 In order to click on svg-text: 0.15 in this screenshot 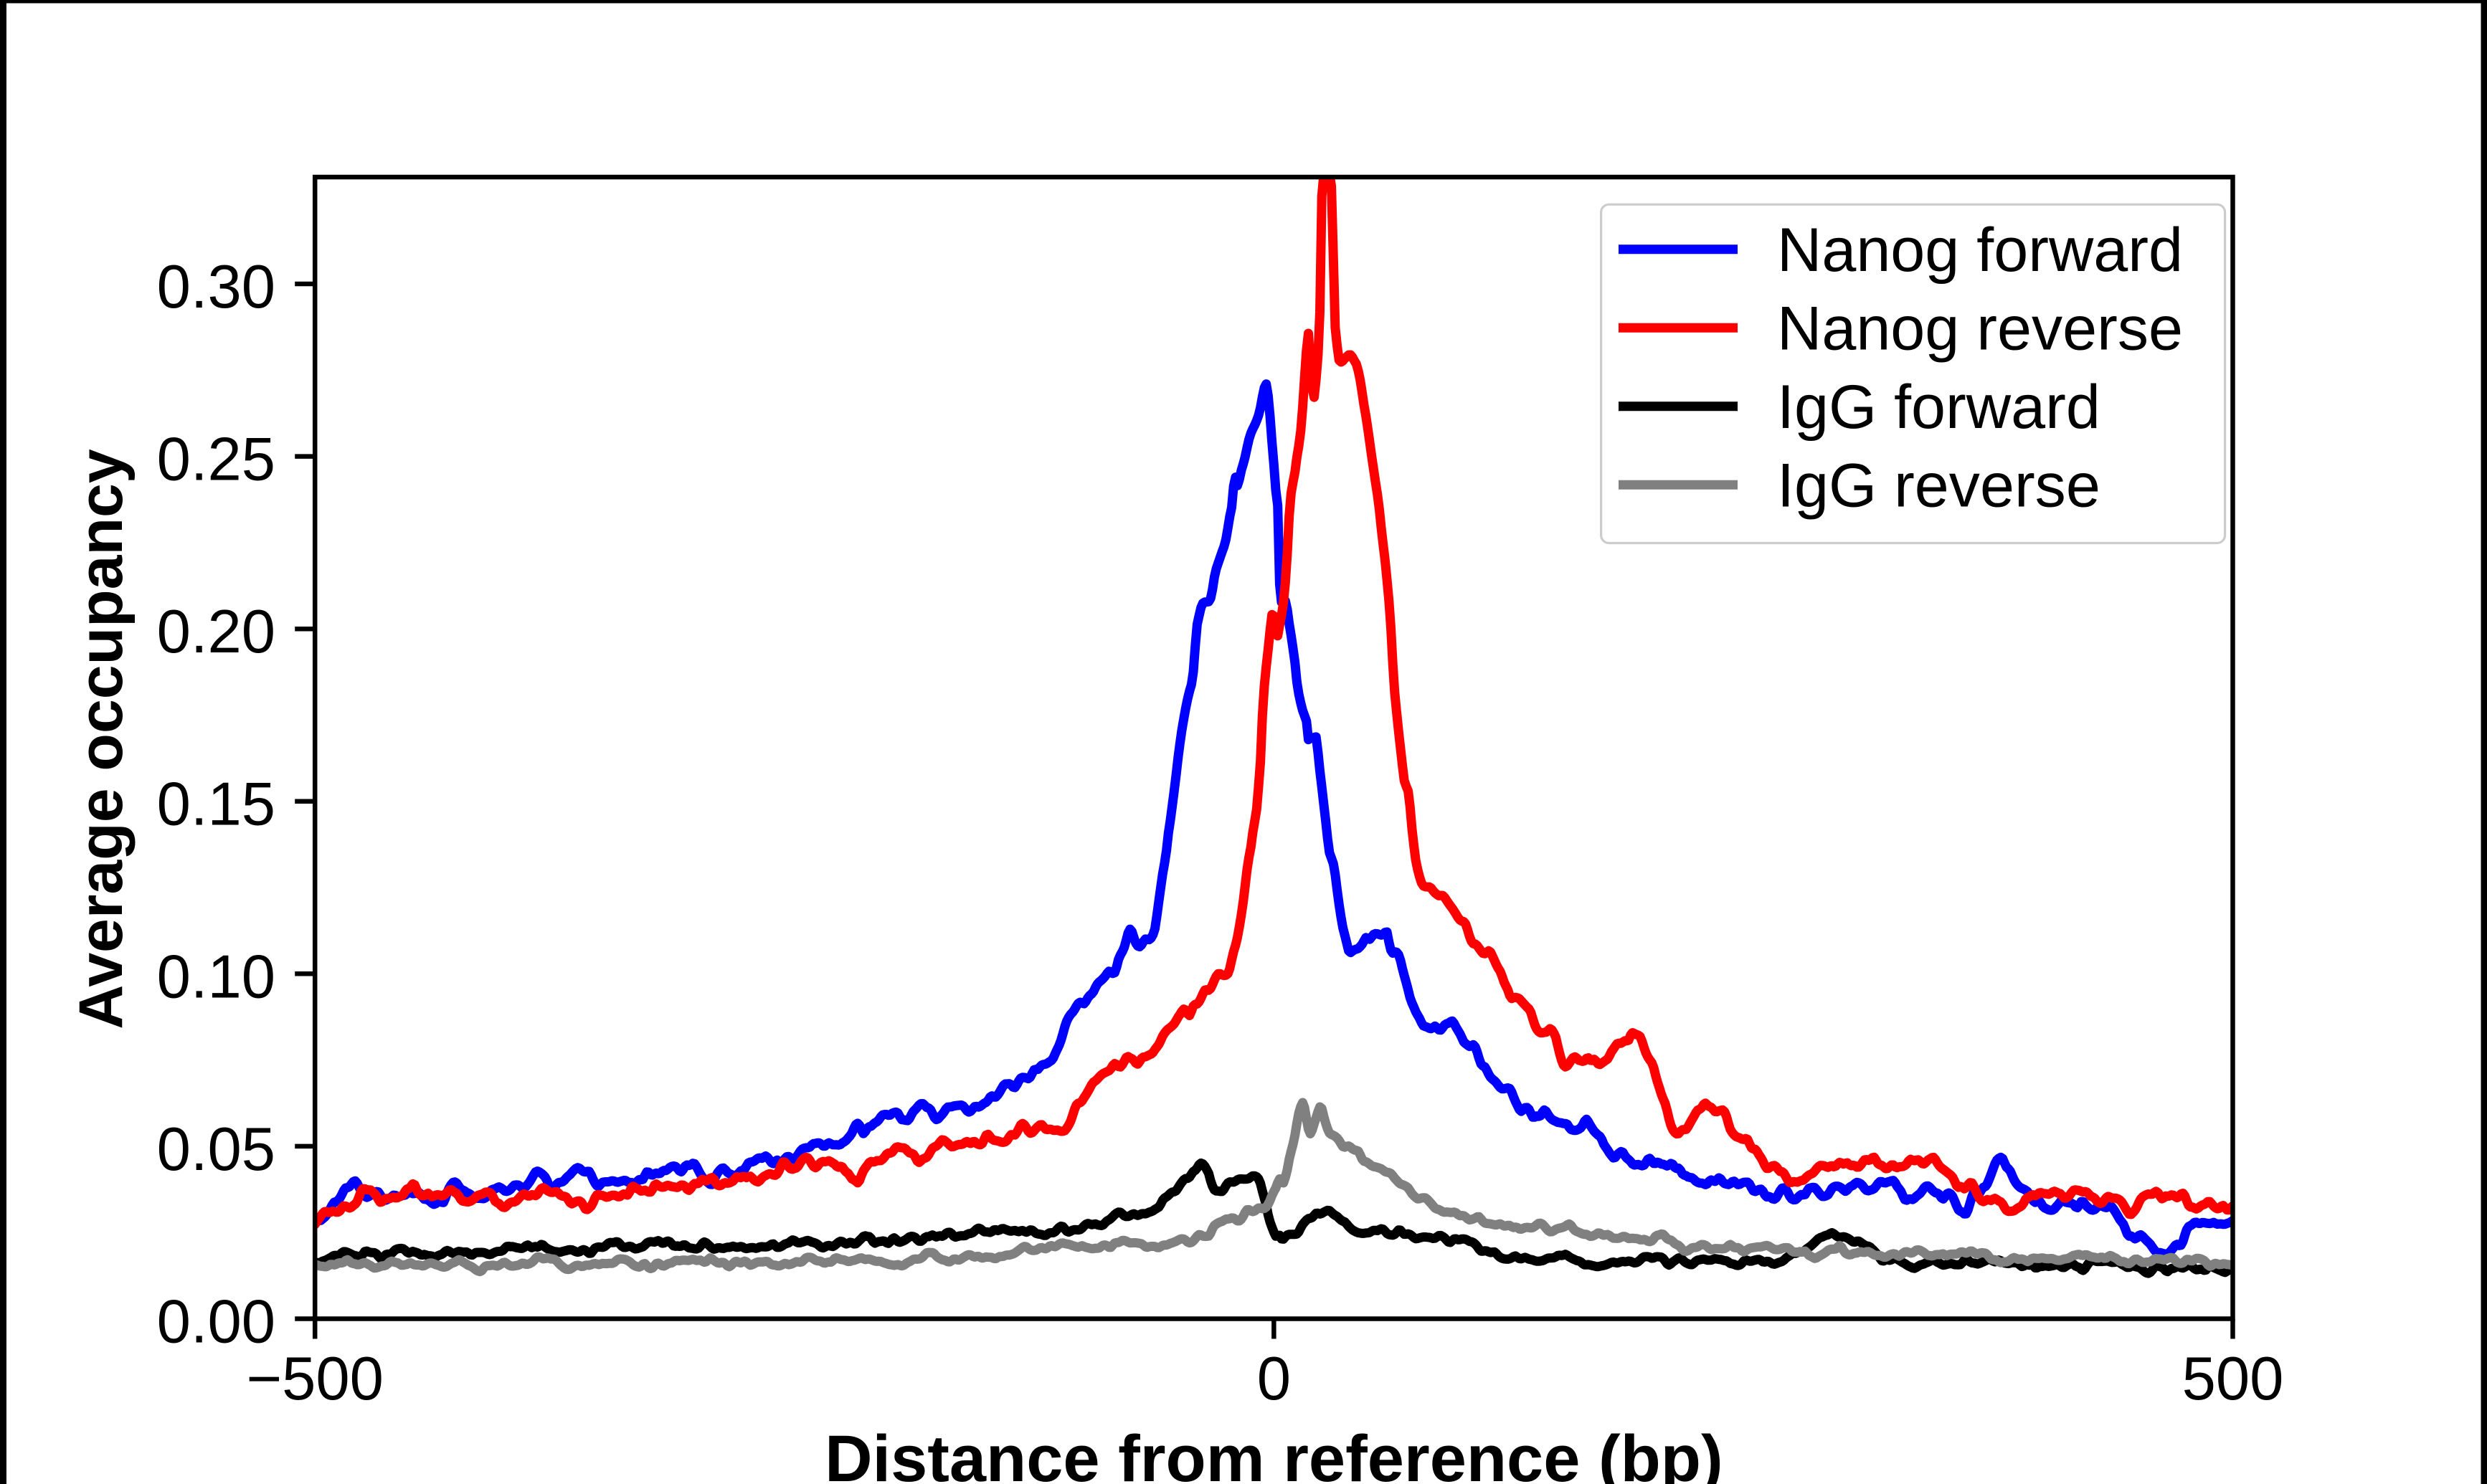, I will do `click(216, 805)`.